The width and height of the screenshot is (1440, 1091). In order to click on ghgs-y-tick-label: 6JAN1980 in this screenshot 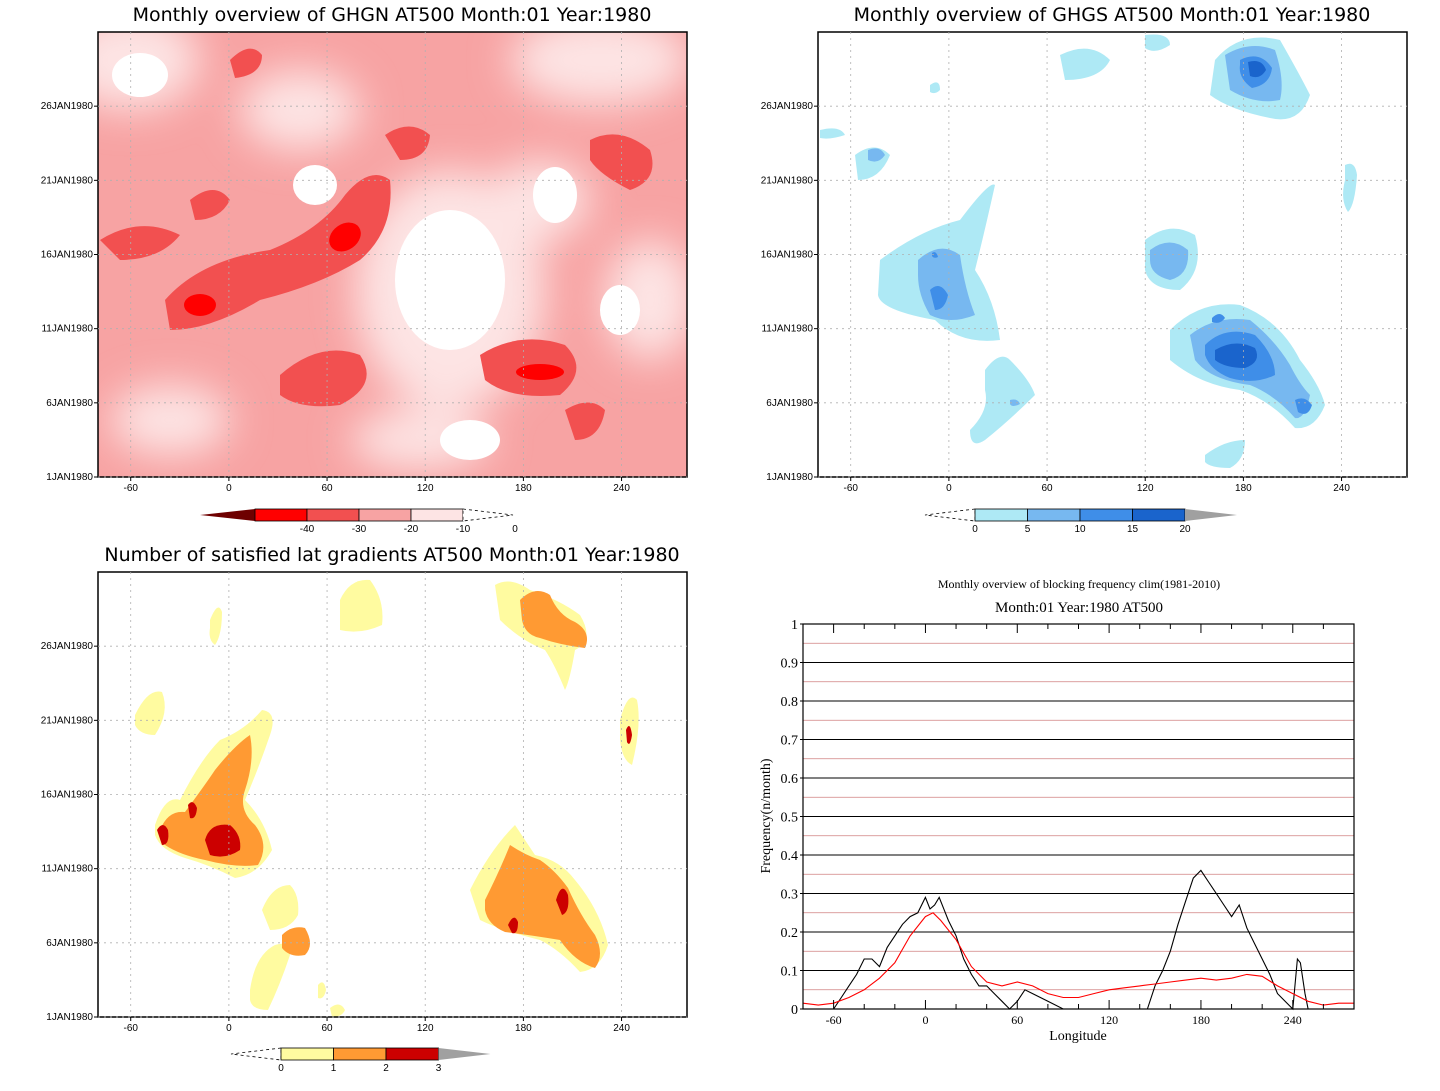, I will do `click(789, 403)`.